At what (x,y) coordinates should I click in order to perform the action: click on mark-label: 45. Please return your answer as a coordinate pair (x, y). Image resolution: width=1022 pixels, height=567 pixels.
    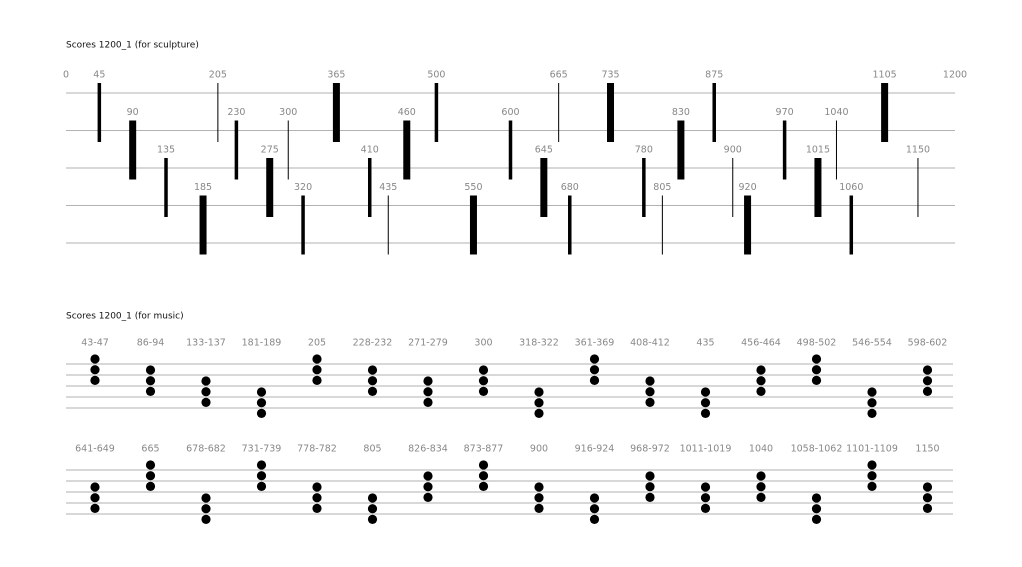
    Looking at the image, I should click on (99, 75).